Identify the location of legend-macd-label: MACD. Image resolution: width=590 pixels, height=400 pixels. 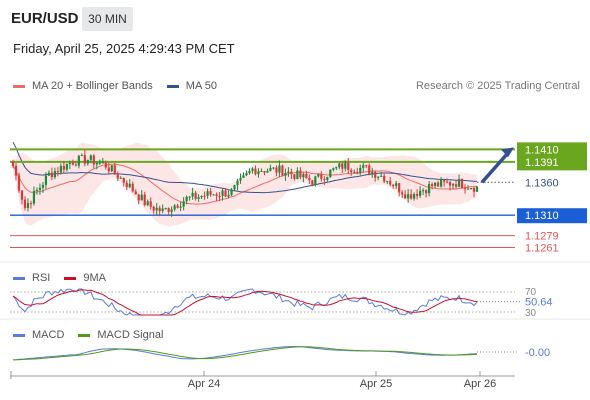
(48, 335).